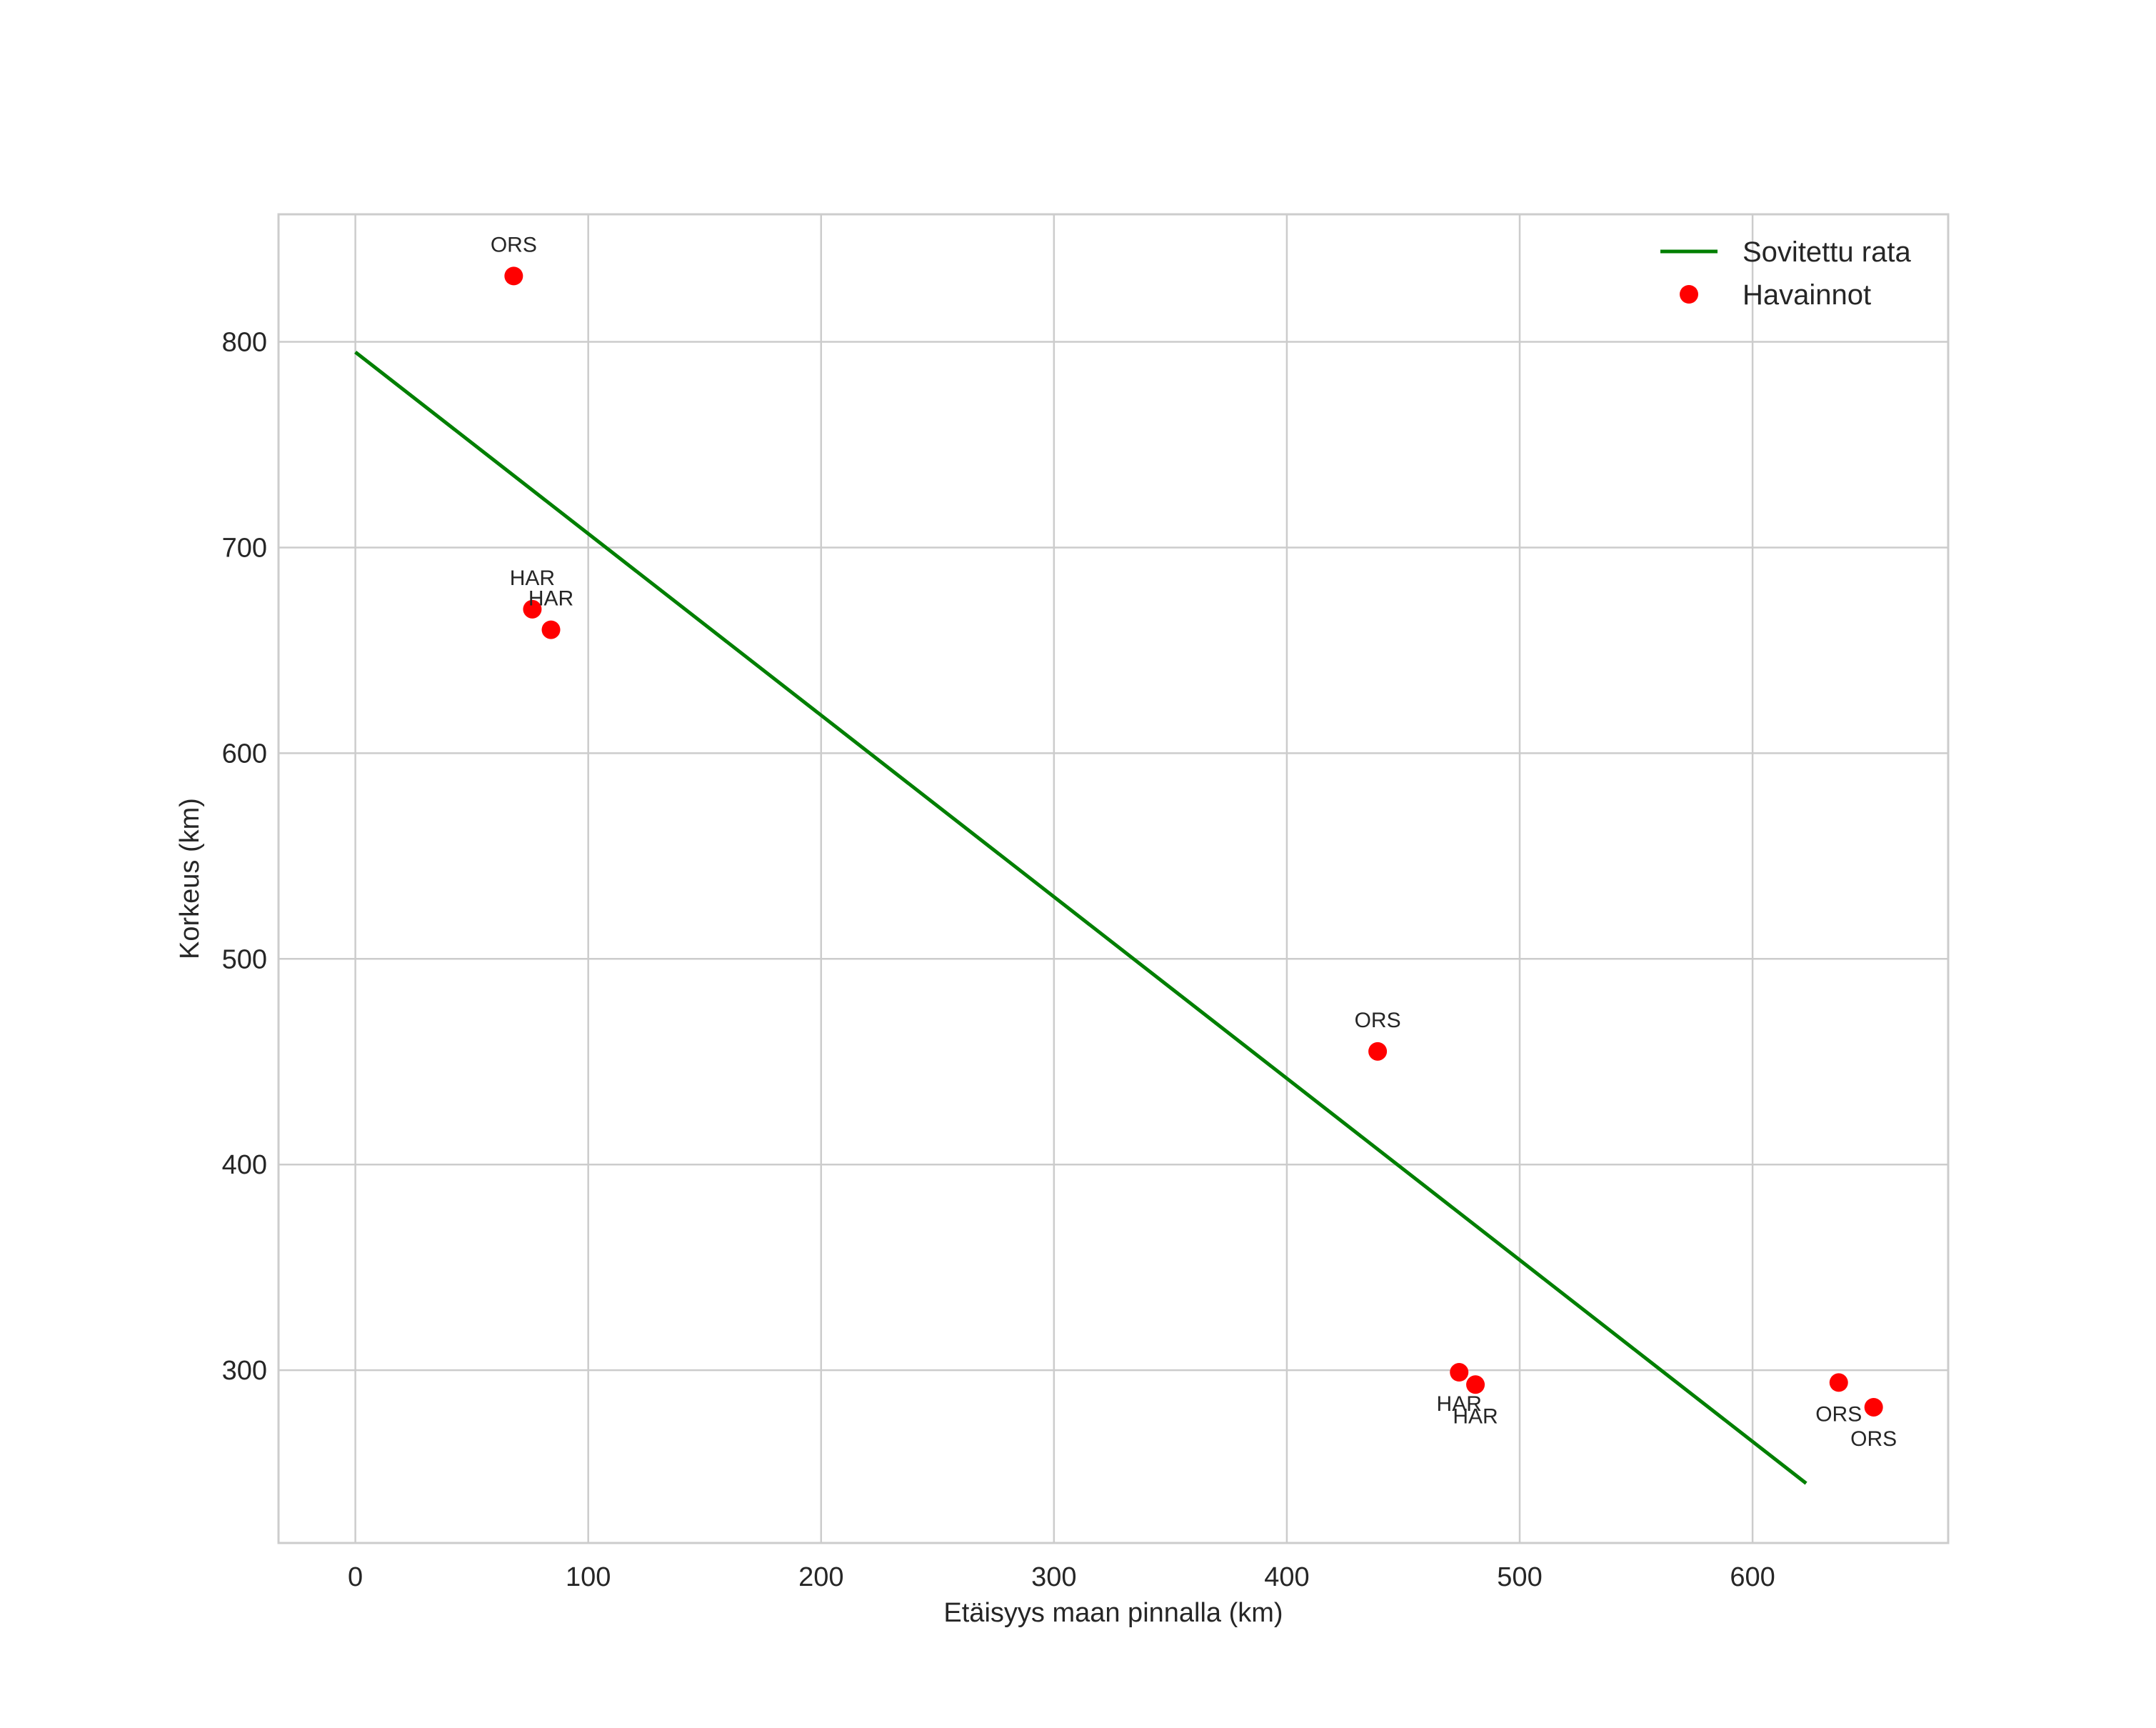 This screenshot has width=2156, height=1728. What do you see at coordinates (244, 548) in the screenshot?
I see `y-tick-label: 700` at bounding box center [244, 548].